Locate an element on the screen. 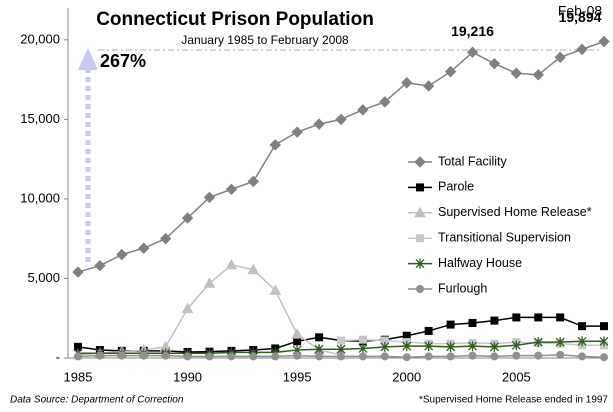  x-tick-label: 1995 is located at coordinates (297, 376).